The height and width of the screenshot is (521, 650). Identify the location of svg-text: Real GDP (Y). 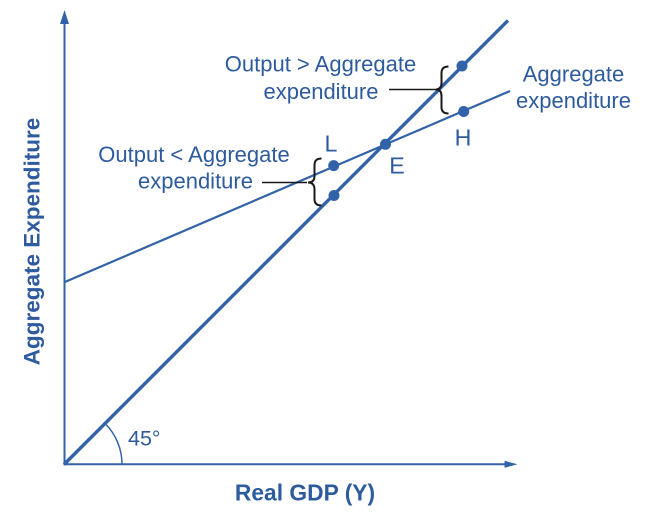
(305, 493).